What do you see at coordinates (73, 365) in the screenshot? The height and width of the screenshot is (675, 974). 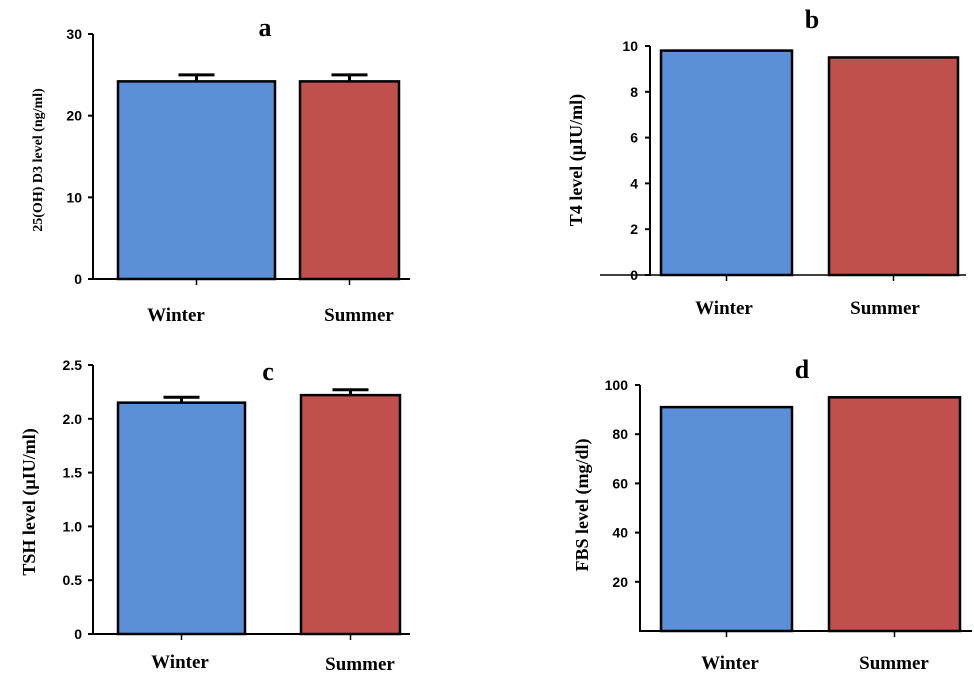 I see `y-tick-label: 2.5` at bounding box center [73, 365].